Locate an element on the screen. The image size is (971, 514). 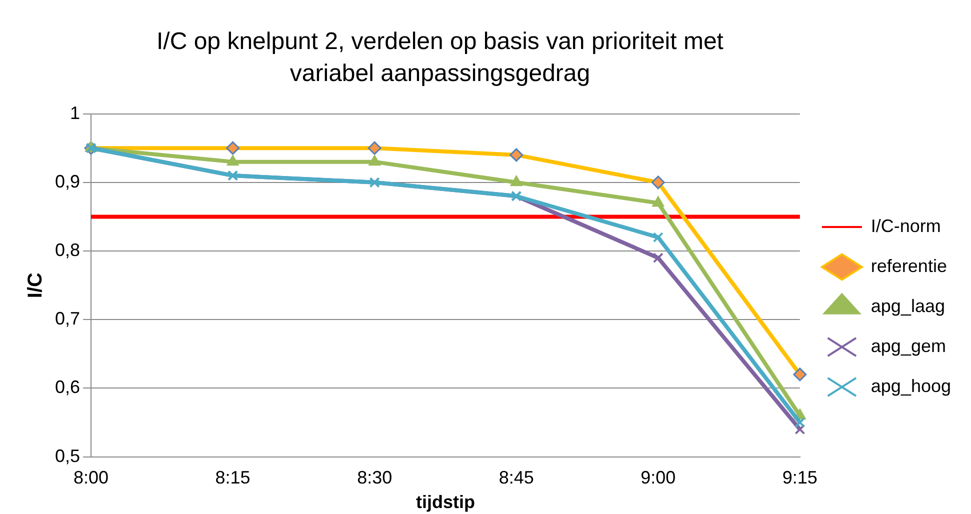
legend-label: I/C-norm is located at coordinates (905, 226).